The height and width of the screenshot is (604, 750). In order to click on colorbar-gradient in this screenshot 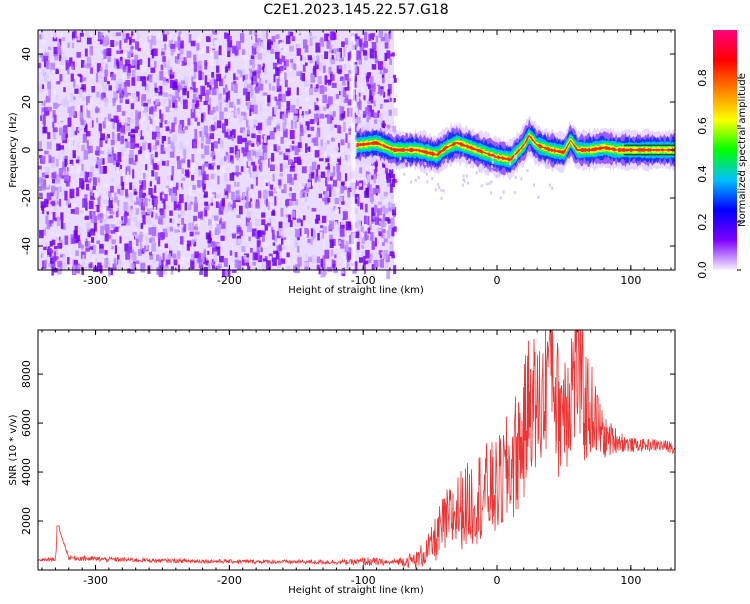, I will do `click(725, 150)`.